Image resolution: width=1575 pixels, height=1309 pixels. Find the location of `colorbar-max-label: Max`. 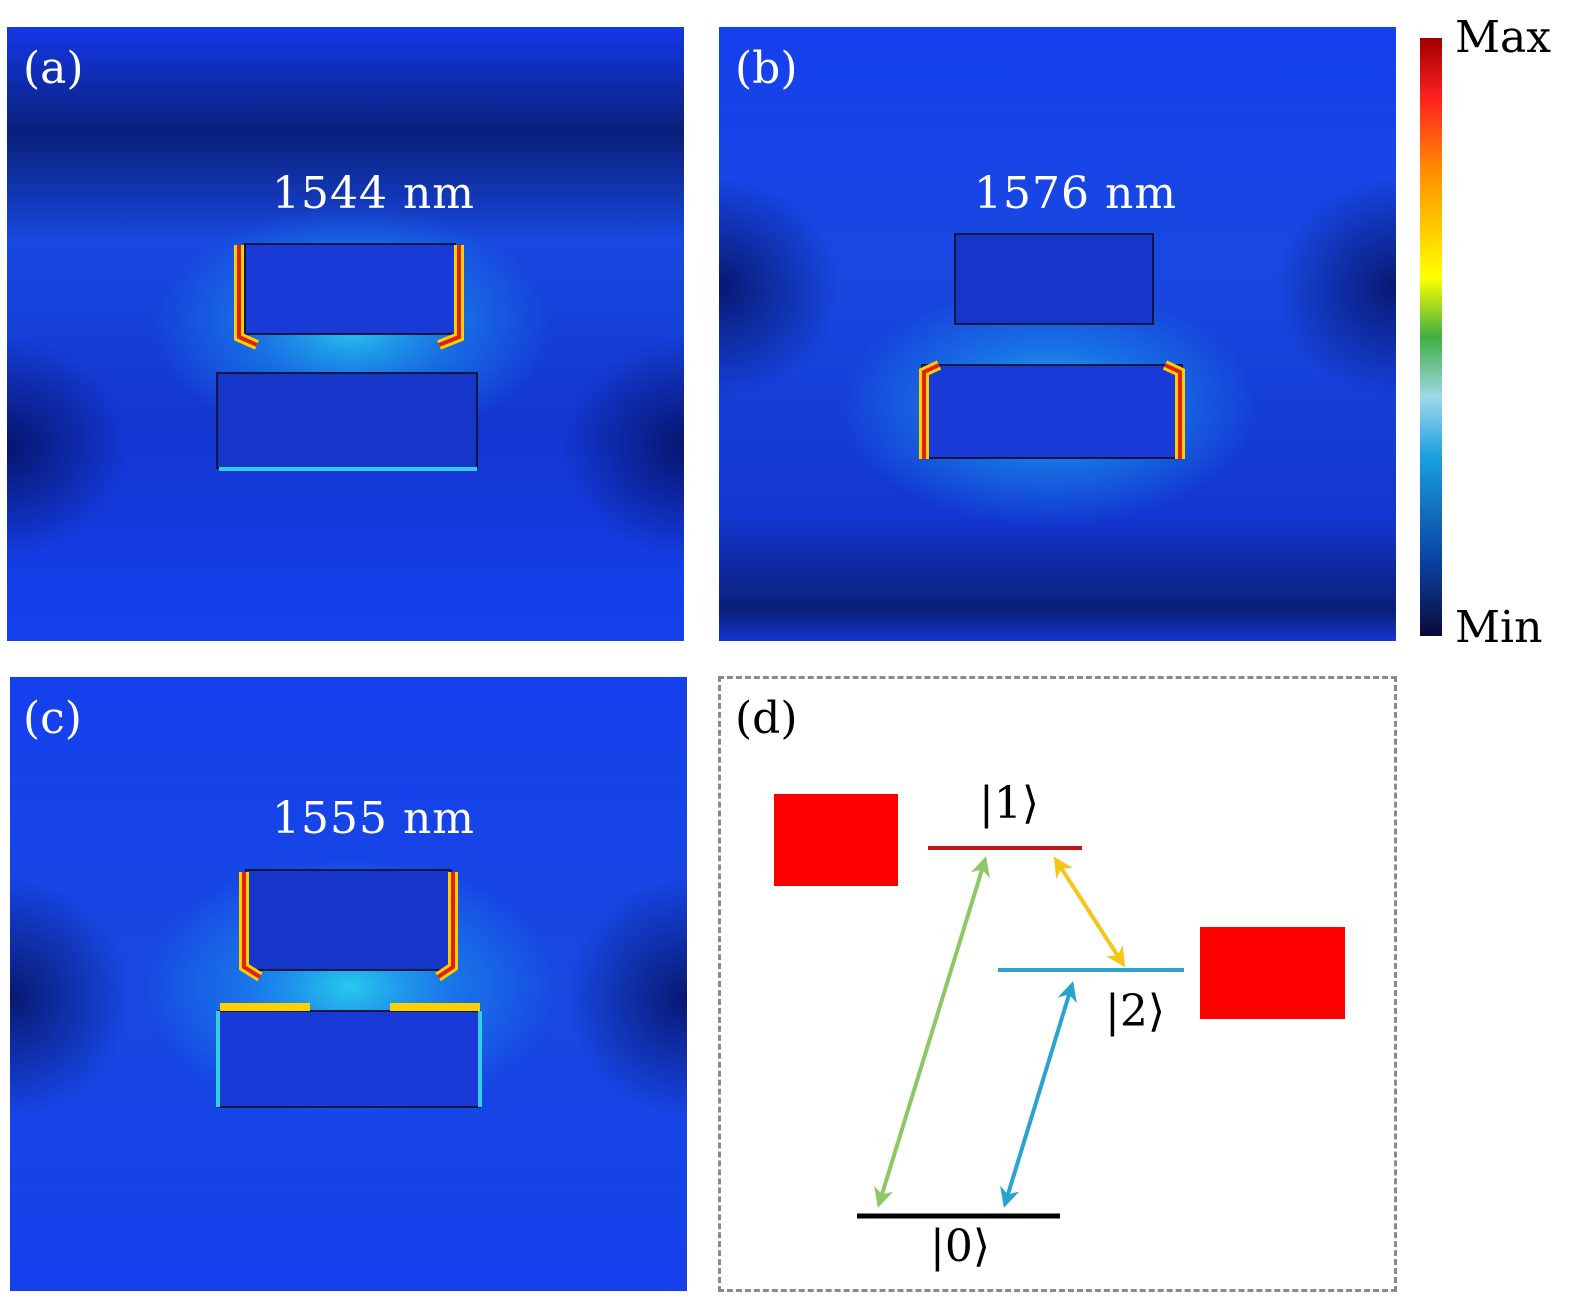

colorbar-max-label: Max is located at coordinates (1503, 37).